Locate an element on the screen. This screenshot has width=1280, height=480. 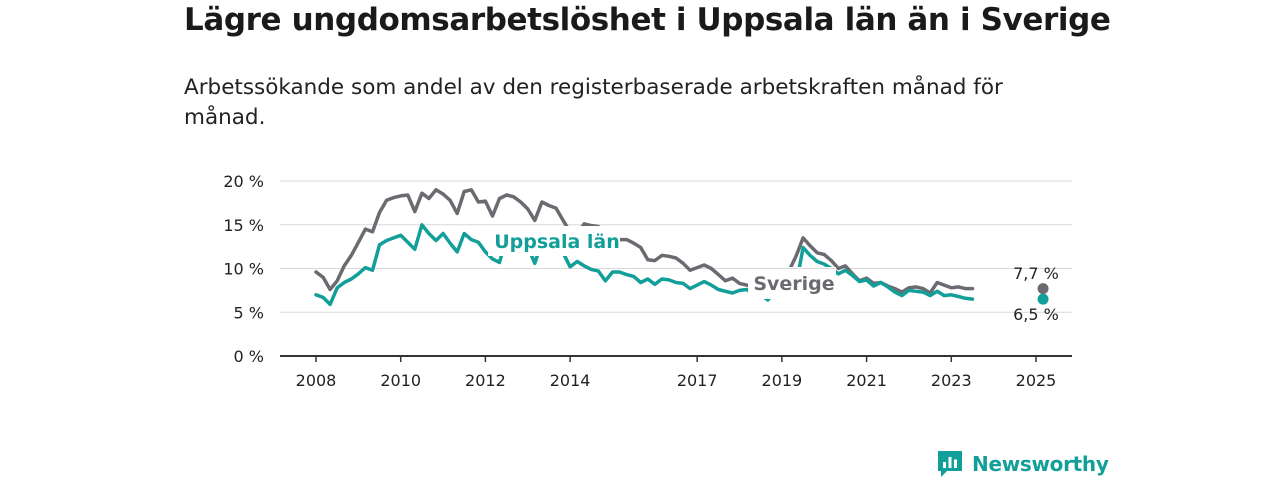
series-line-sverige is located at coordinates (644, 241).